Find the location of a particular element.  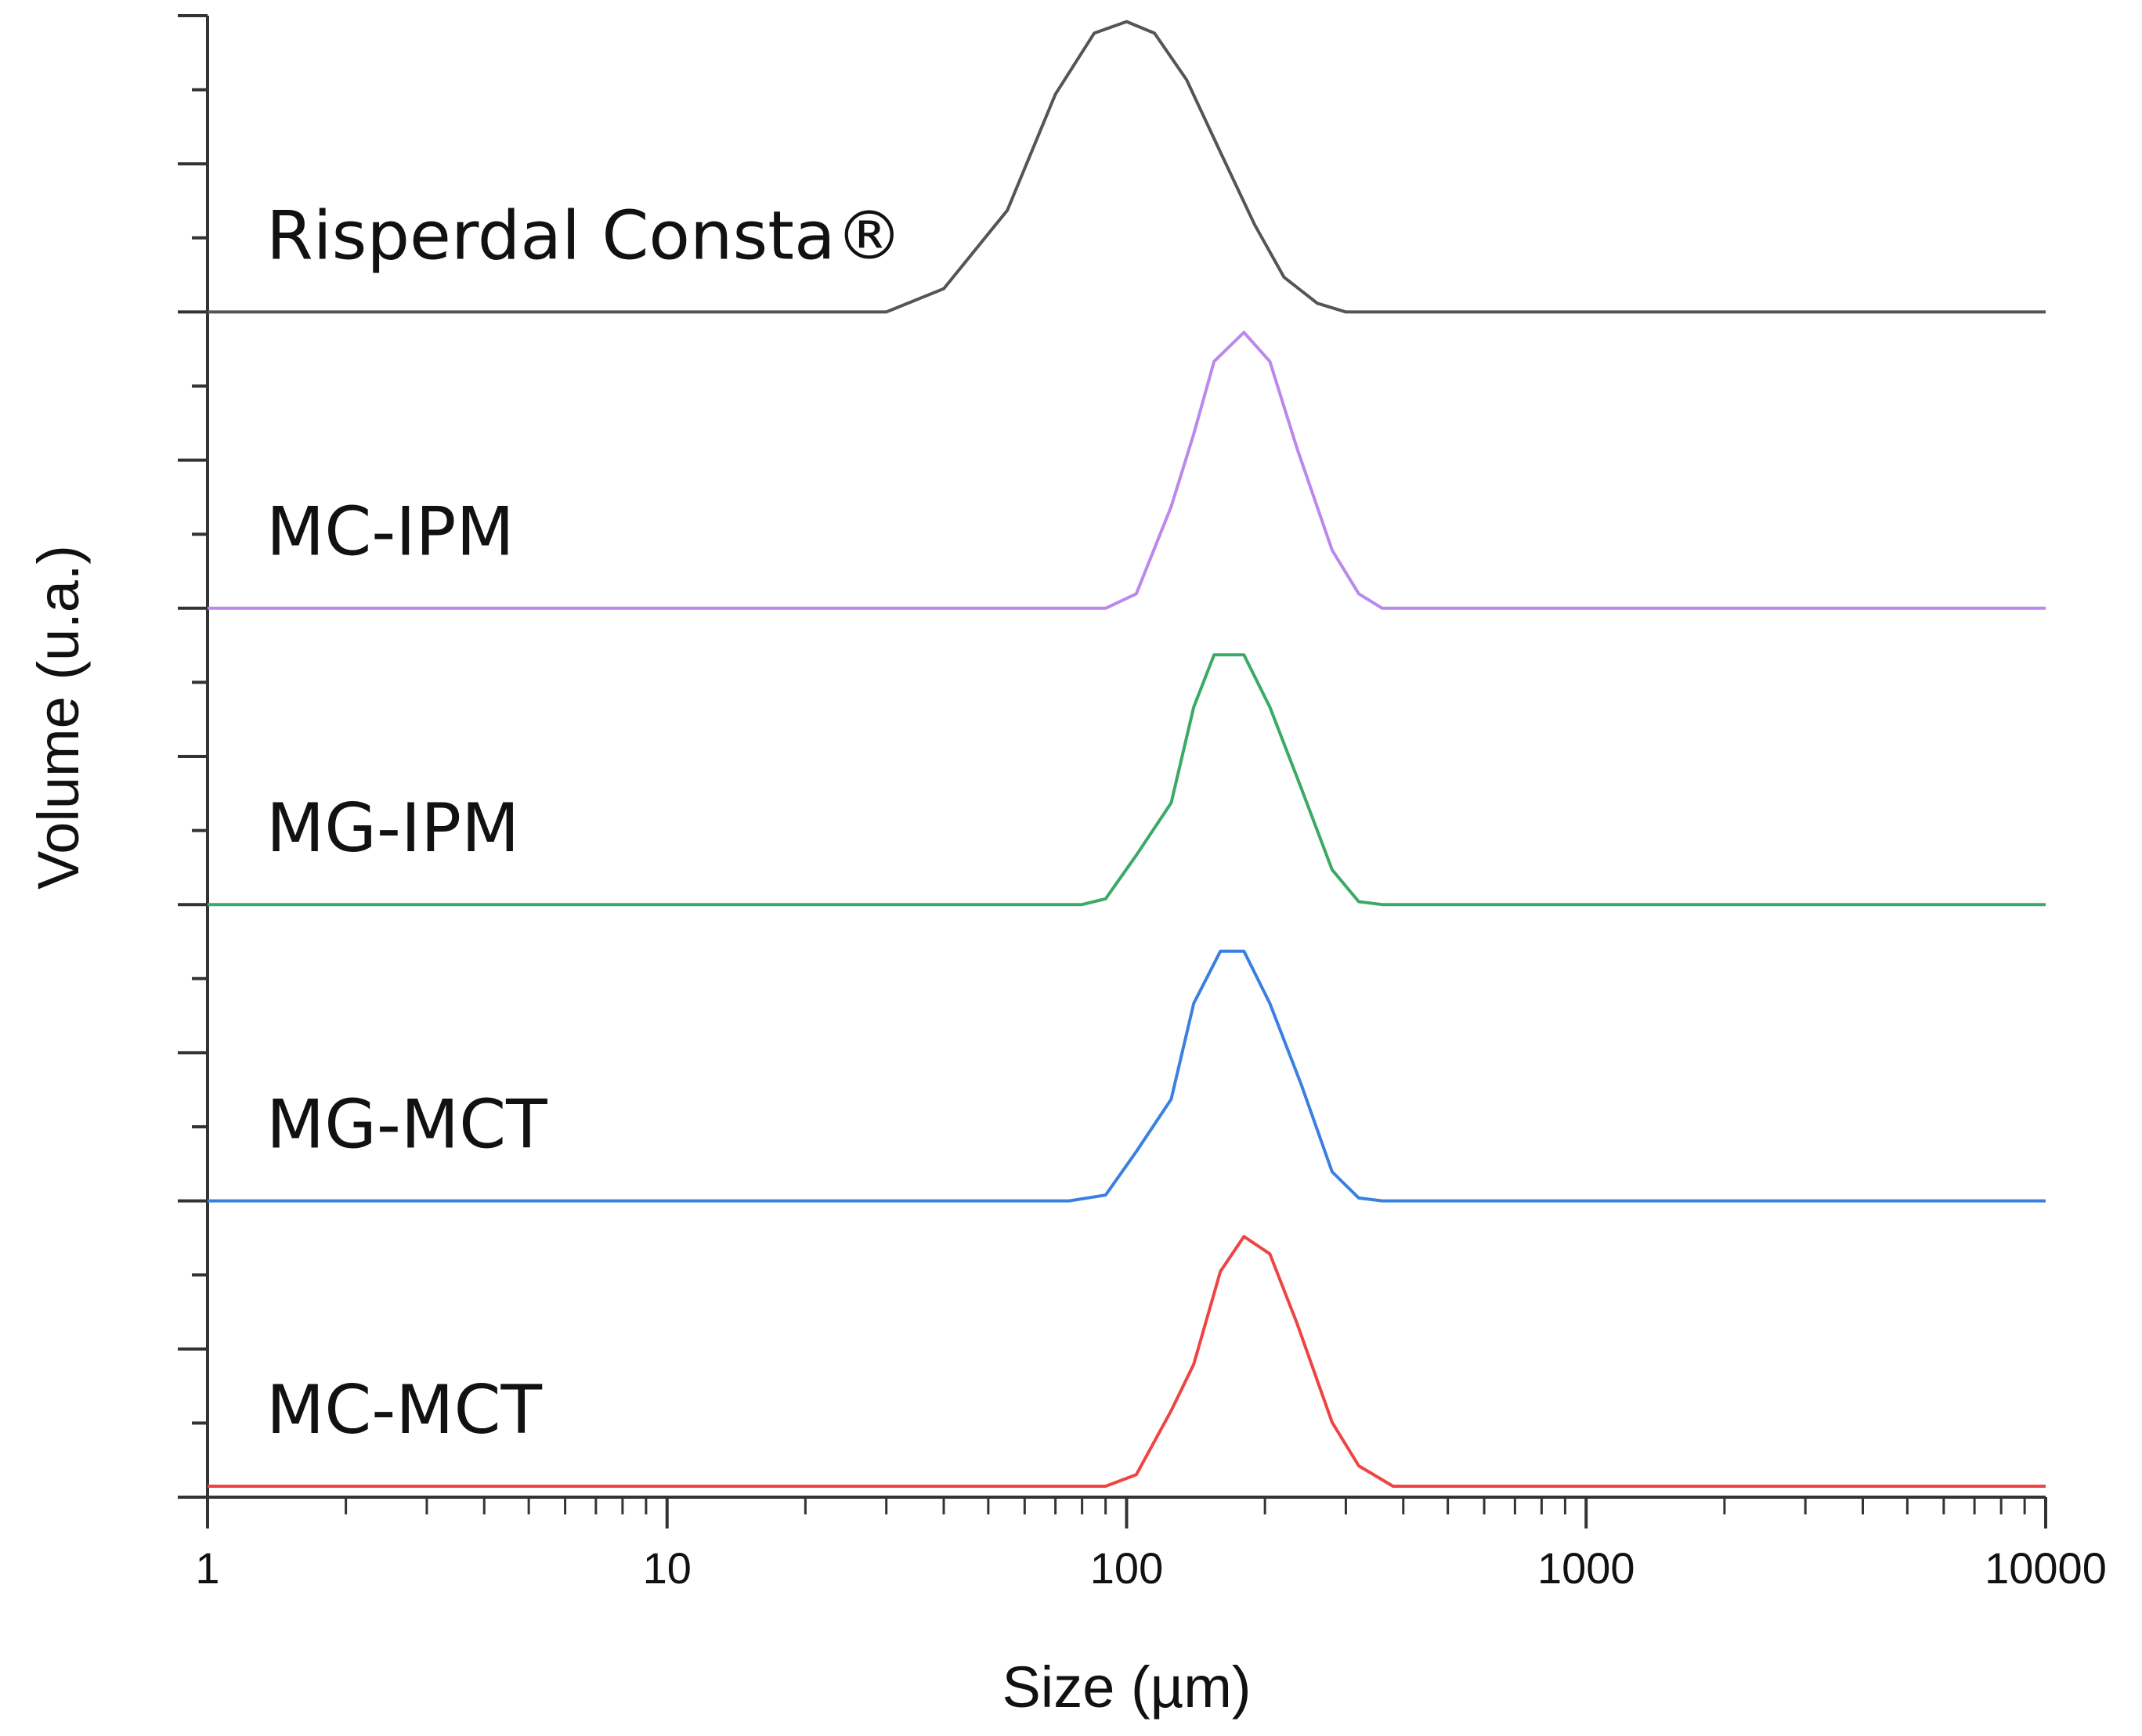

x-tick-label: 10 is located at coordinates (667, 1568).